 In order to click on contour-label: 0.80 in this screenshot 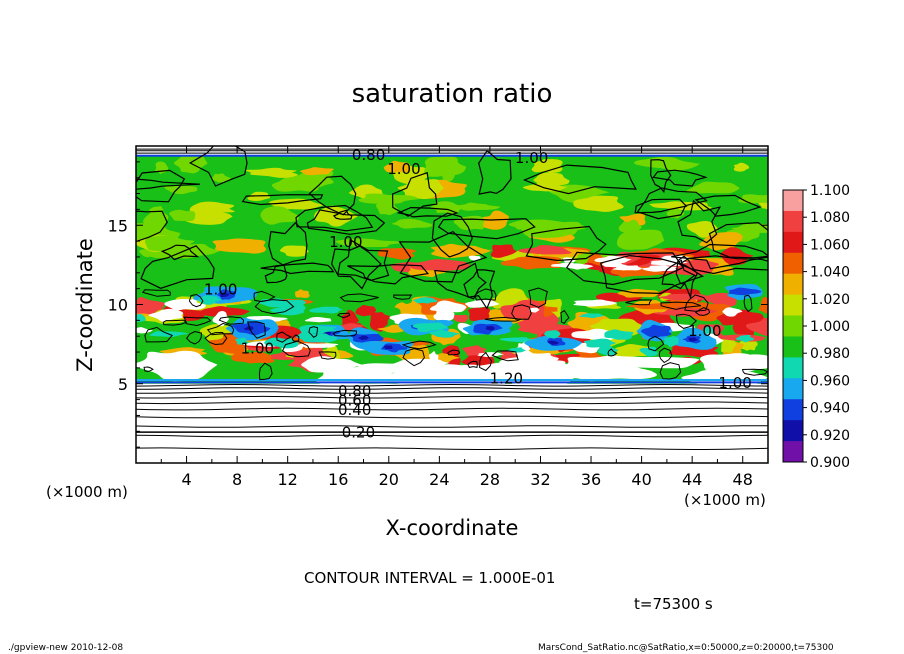, I will do `click(368, 155)`.